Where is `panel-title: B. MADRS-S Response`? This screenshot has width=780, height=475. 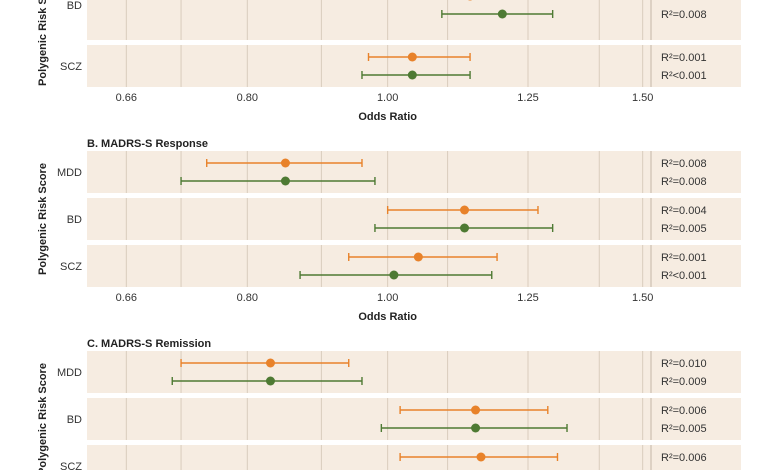
panel-title: B. MADRS-S Response is located at coordinates (147, 144).